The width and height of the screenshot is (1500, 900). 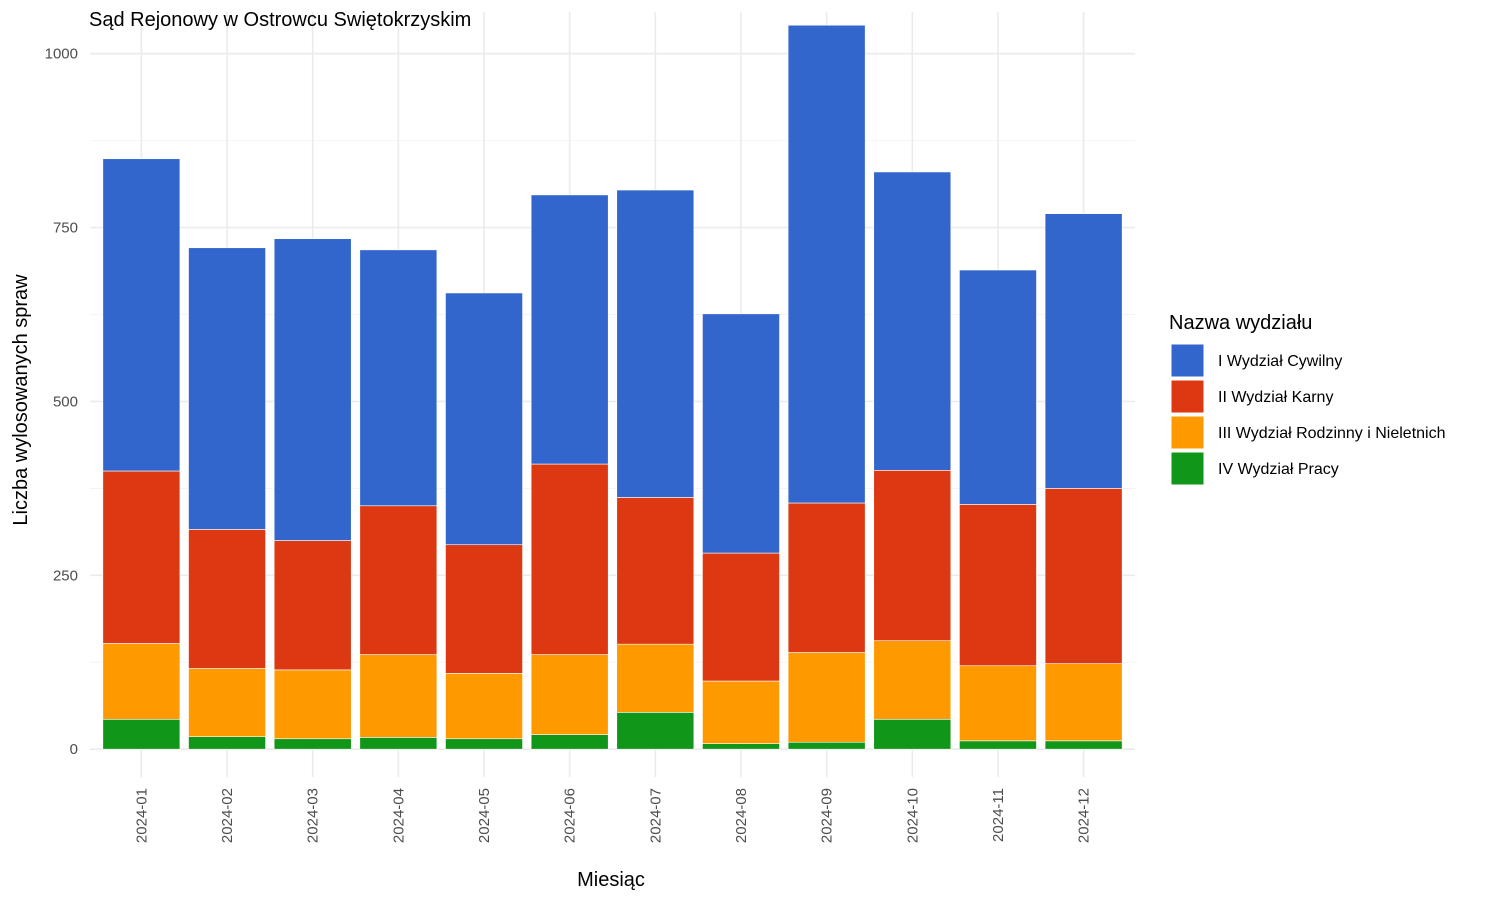 What do you see at coordinates (741, 815) in the screenshot?
I see `x-tick-label: 2024-08` at bounding box center [741, 815].